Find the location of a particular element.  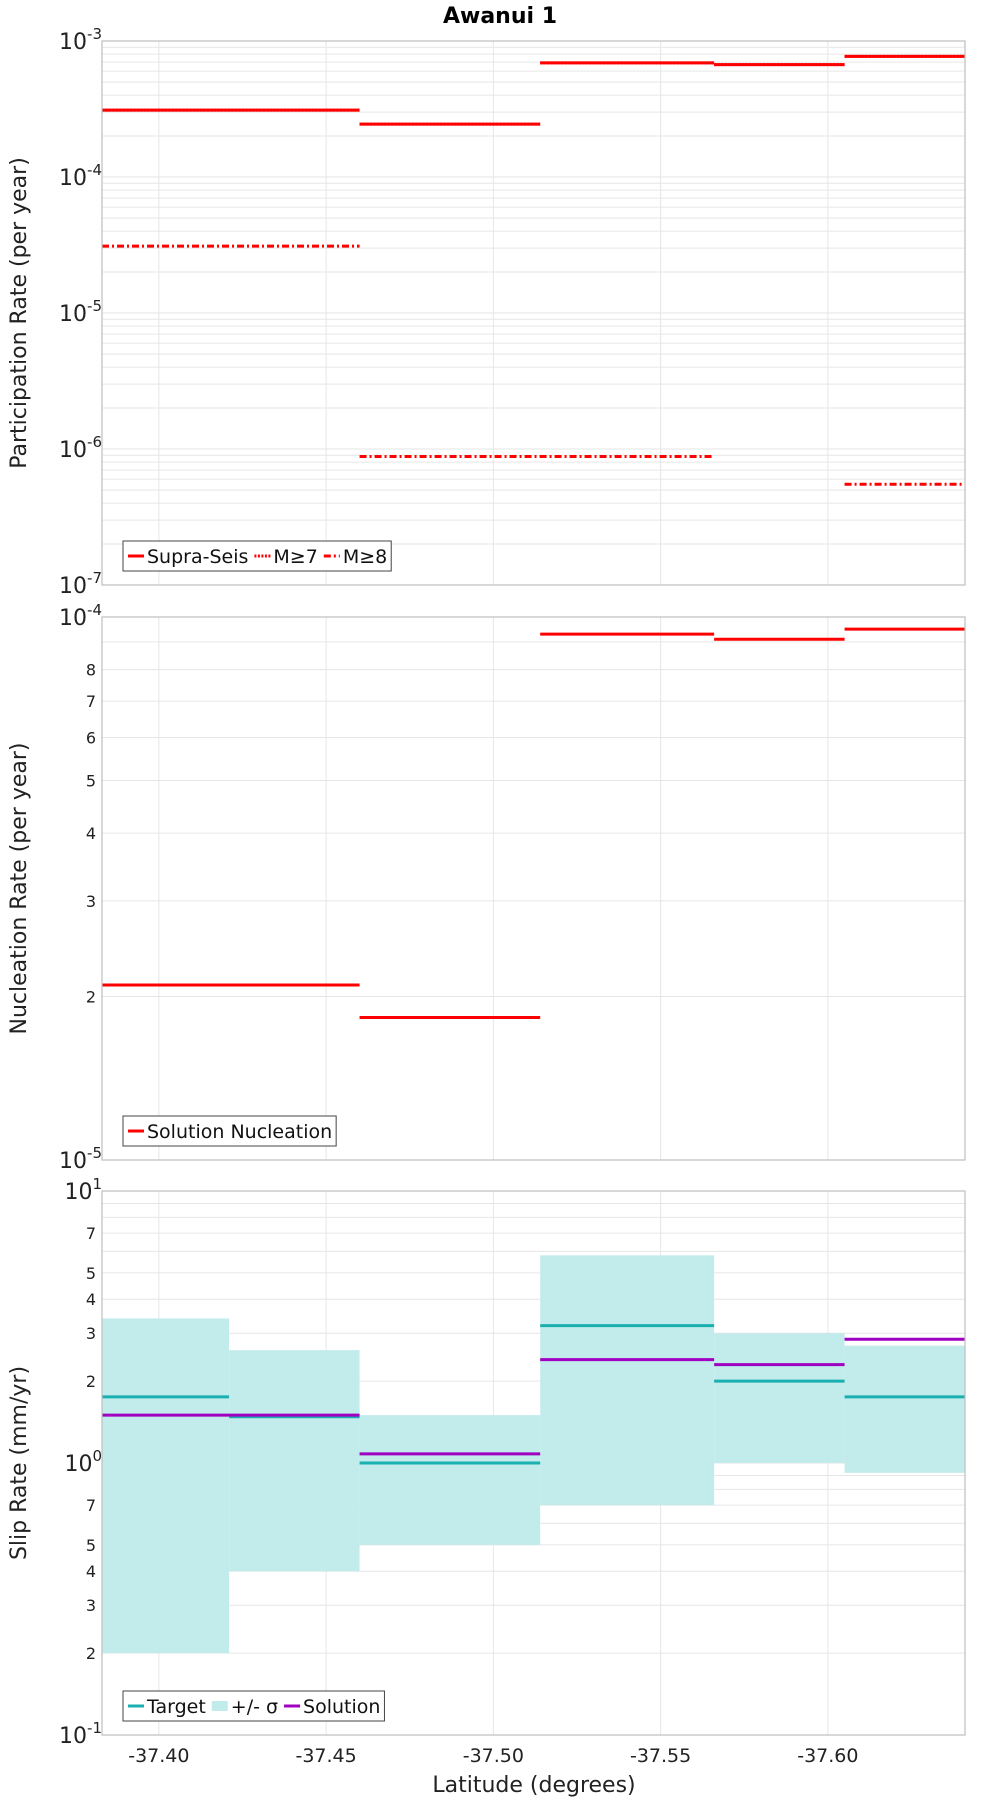

legend-label-supra-seis: Supra-Seis is located at coordinates (197, 557).